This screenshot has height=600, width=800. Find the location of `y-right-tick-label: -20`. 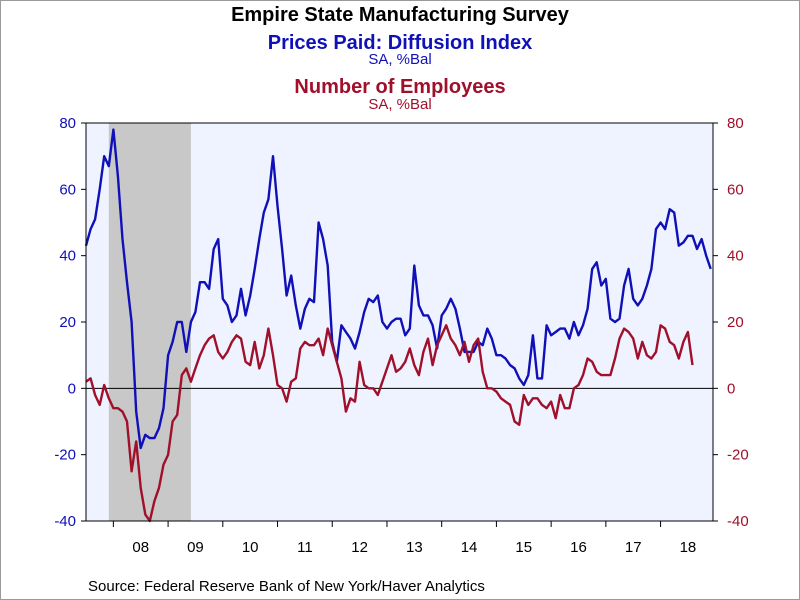

y-right-tick-label: -20 is located at coordinates (738, 455).